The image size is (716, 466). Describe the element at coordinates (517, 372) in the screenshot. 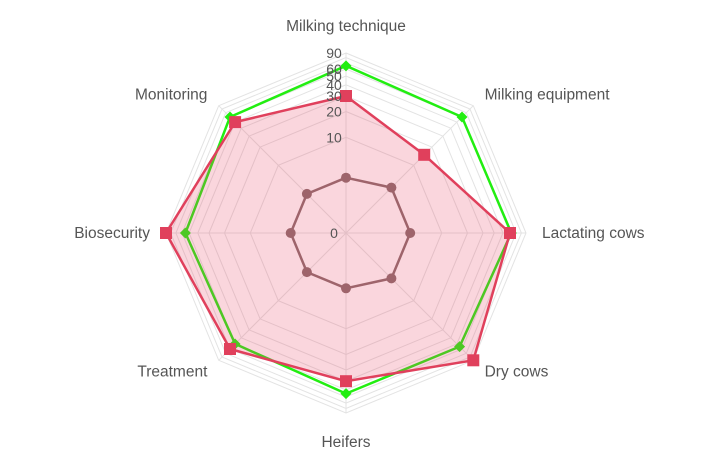

I see `category-label: Dry cows` at that location.